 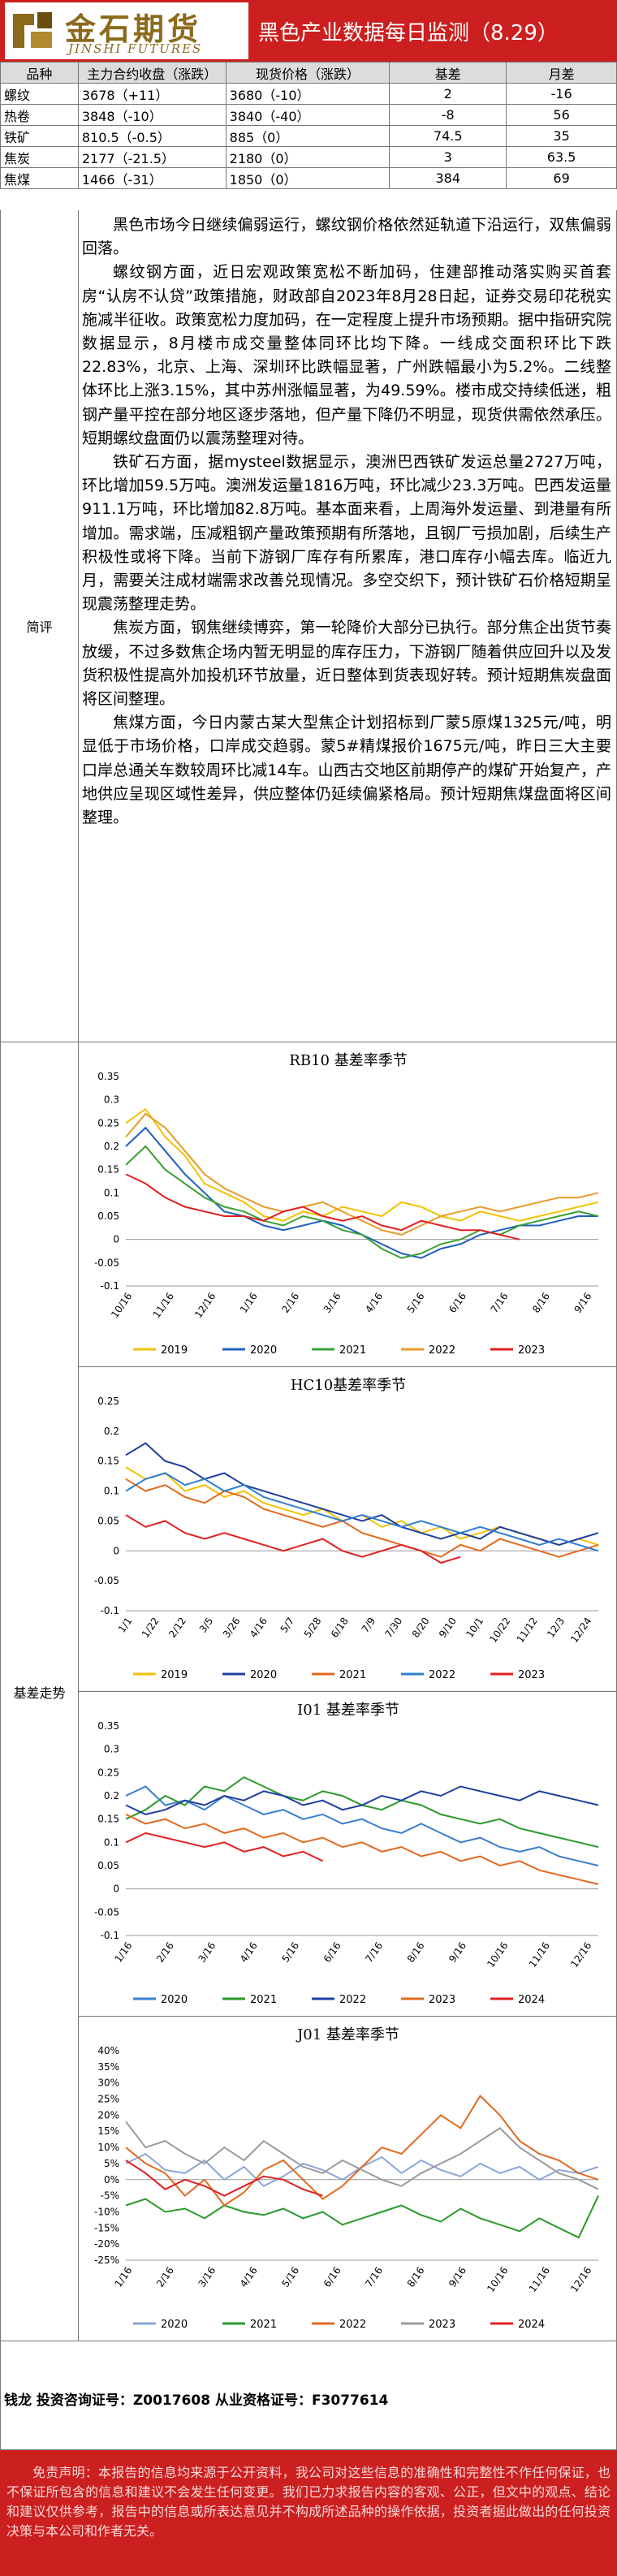 I want to click on x-tick-label: 10/1, so click(x=474, y=1628).